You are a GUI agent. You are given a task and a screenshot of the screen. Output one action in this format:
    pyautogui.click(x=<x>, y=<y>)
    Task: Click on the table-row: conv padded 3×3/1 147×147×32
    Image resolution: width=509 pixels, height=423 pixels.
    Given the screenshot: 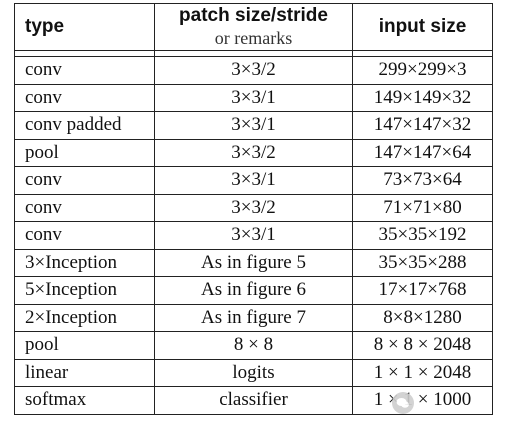 What is the action you would take?
    pyautogui.click(x=253, y=125)
    